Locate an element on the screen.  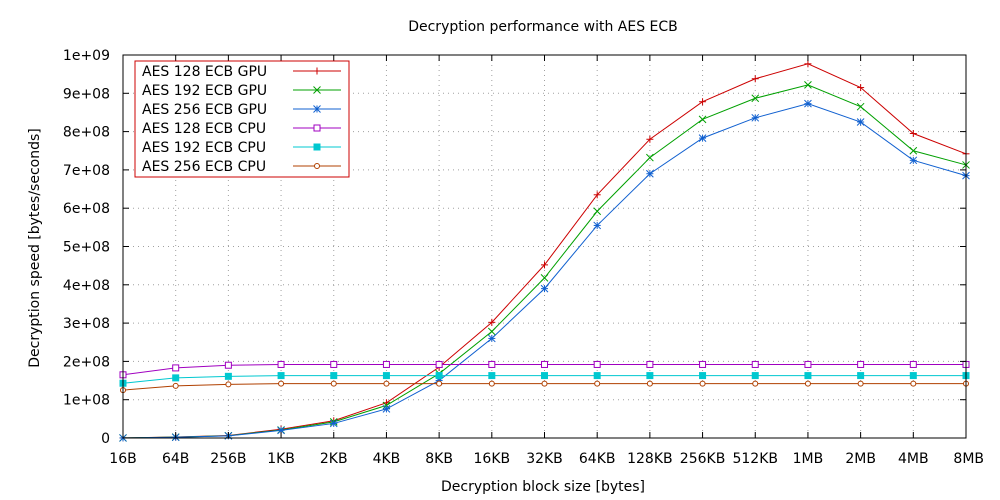
legend-item: AES 128 ECB GPU is located at coordinates (241, 72).